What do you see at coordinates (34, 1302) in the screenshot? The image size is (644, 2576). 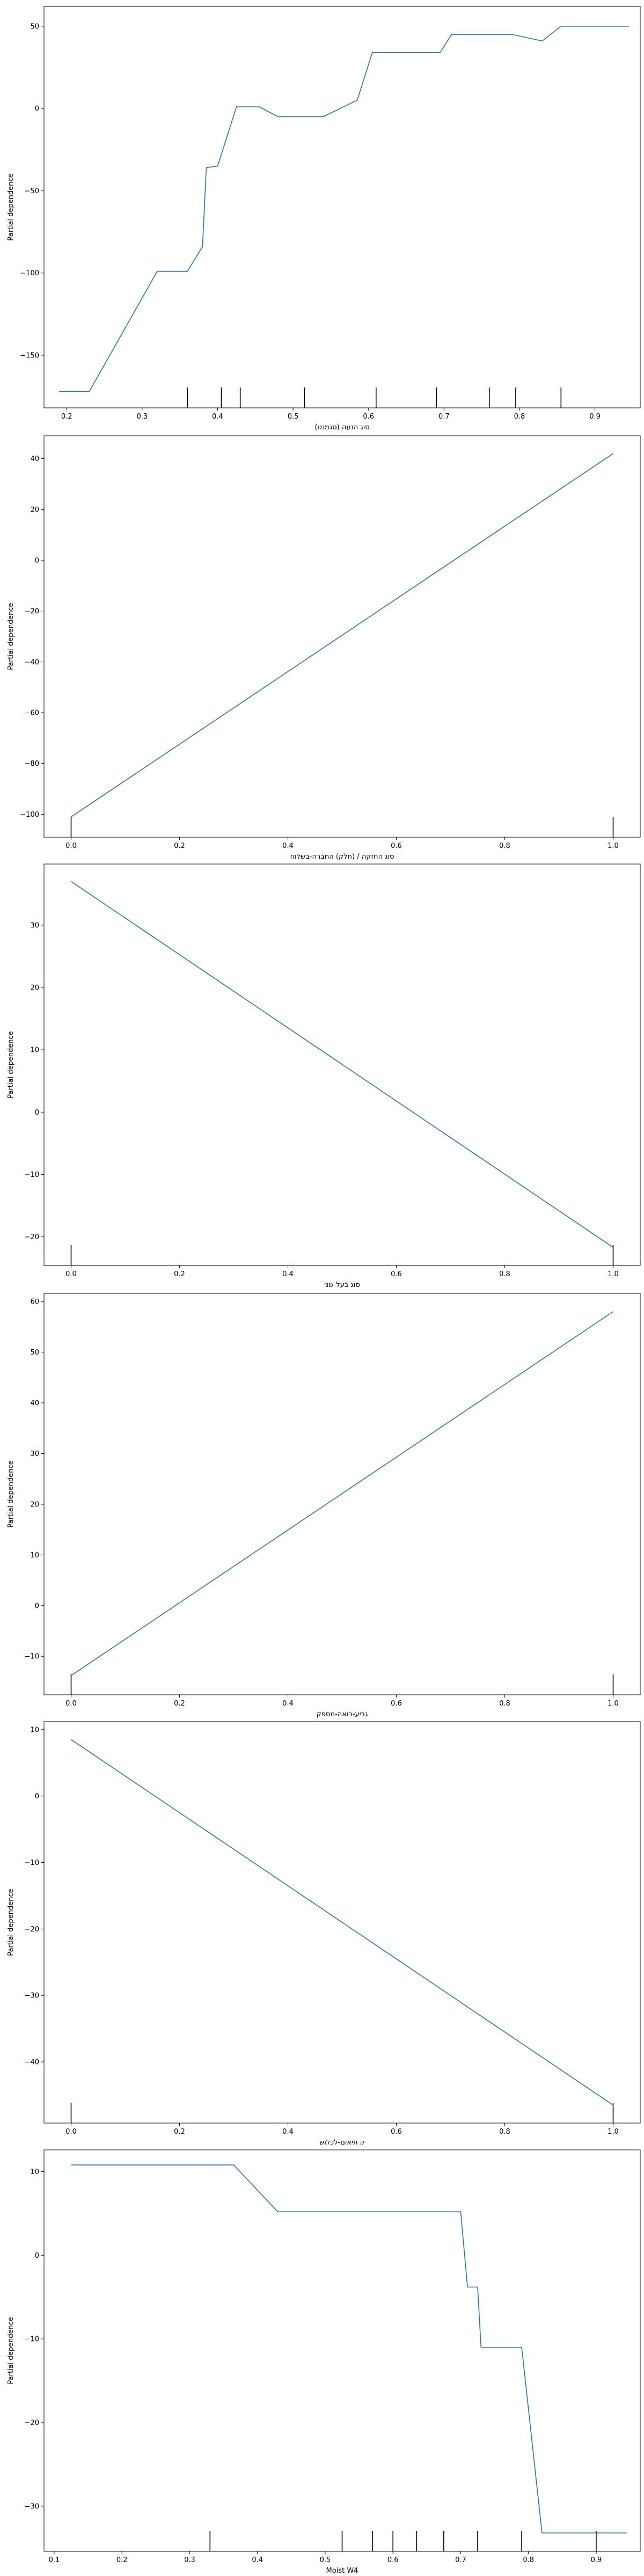 I see `y-tick-label: 60` at bounding box center [34, 1302].